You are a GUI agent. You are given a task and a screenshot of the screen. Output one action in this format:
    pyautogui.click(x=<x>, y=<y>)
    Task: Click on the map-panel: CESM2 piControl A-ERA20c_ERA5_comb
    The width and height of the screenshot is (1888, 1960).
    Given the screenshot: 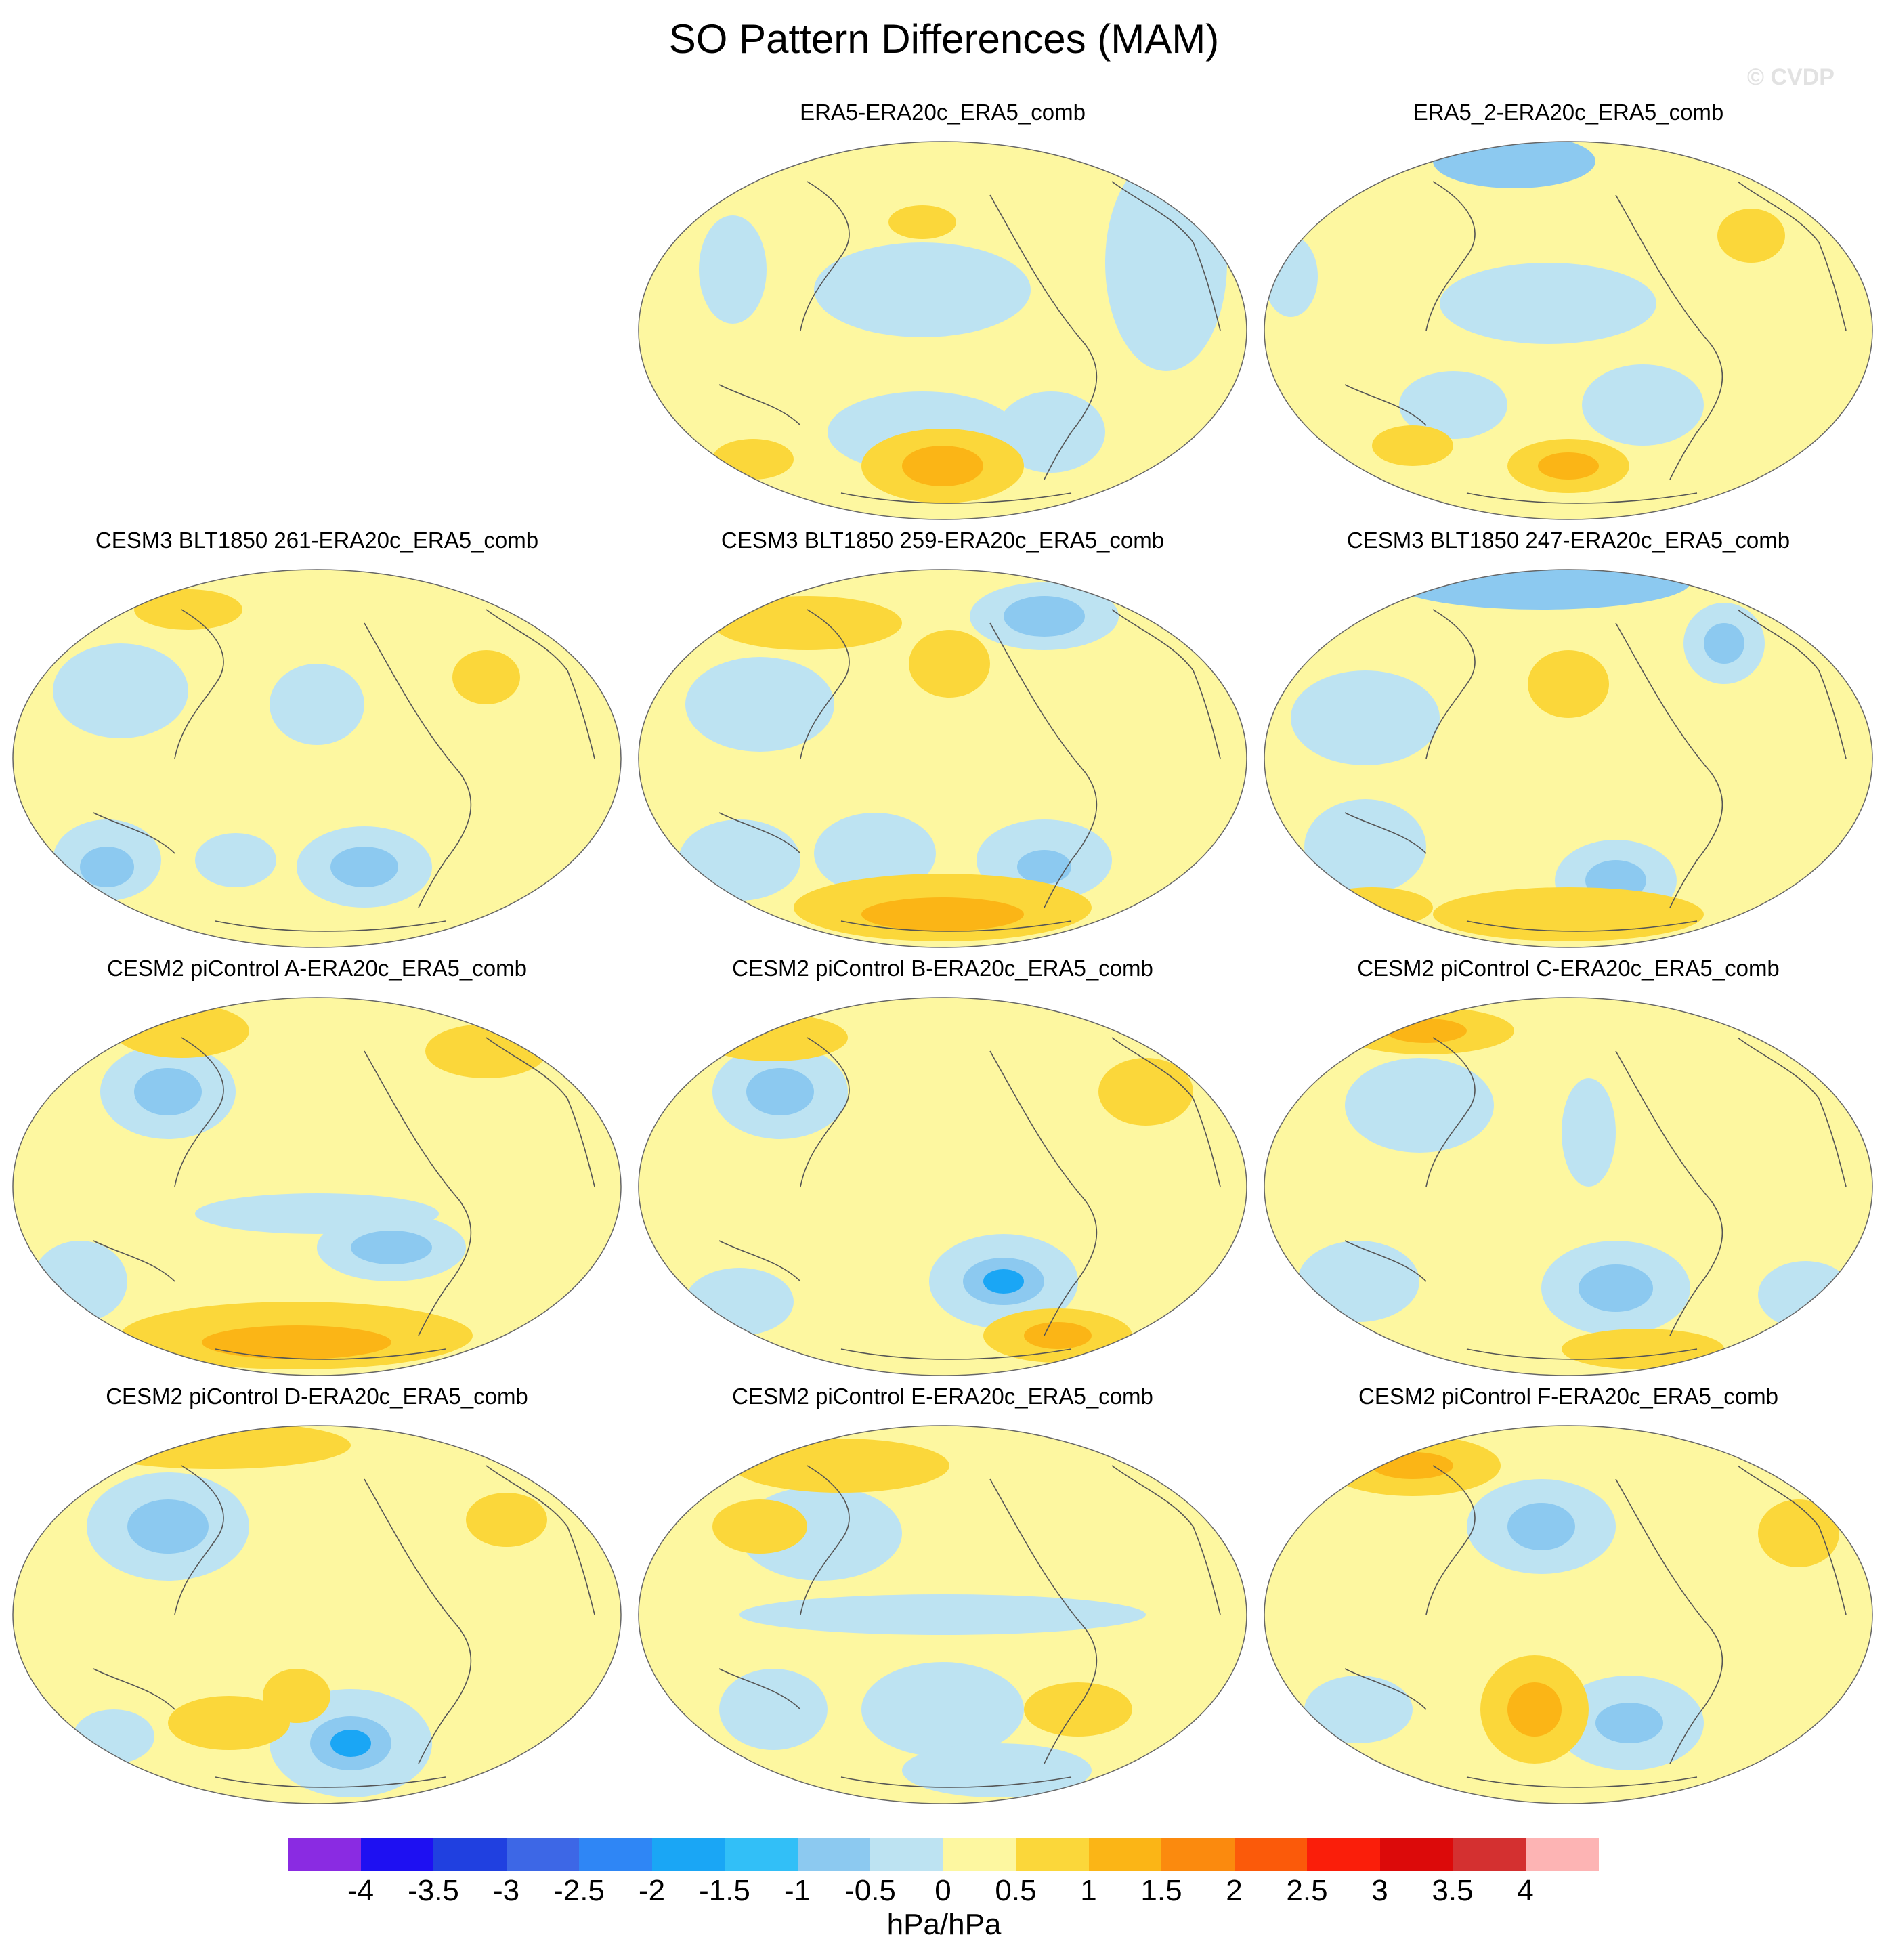 What is the action you would take?
    pyautogui.click(x=317, y=1170)
    